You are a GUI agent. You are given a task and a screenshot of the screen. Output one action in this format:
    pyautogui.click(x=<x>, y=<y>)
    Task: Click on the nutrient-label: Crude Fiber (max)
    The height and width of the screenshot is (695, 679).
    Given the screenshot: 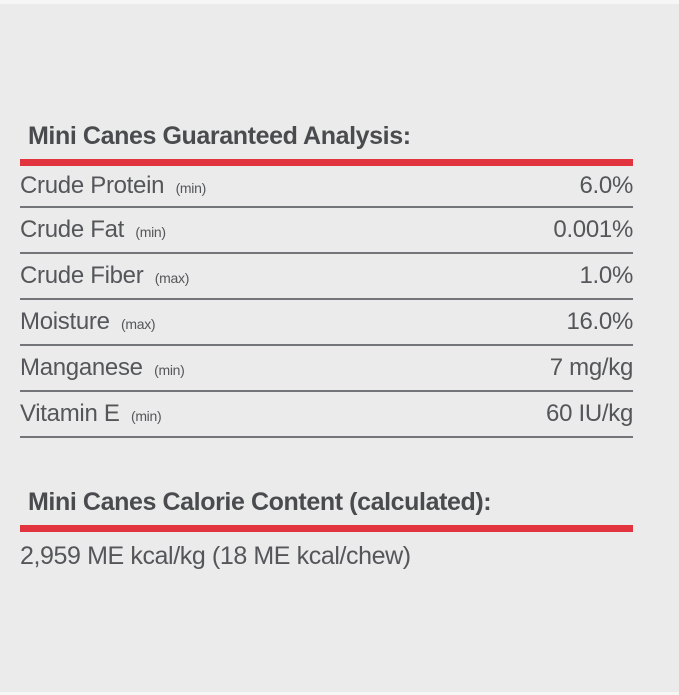 What is the action you would take?
    pyautogui.click(x=104, y=276)
    